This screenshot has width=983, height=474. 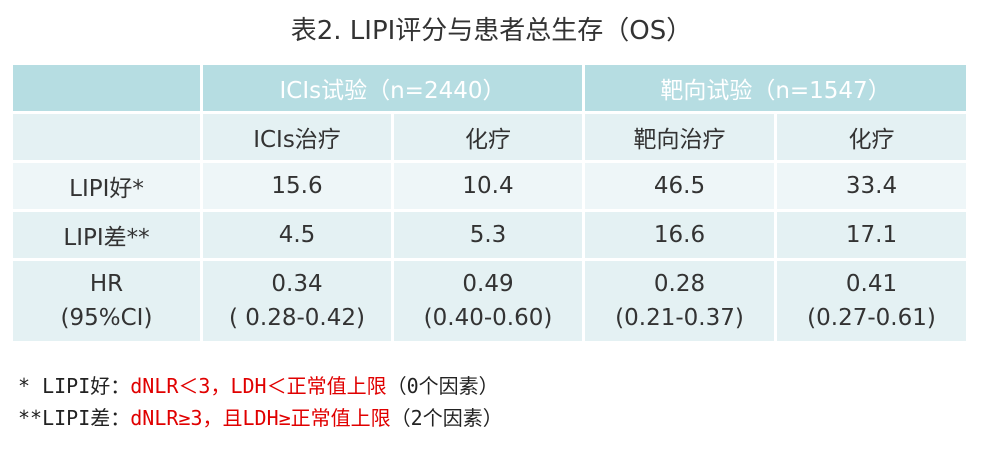 I want to click on sub-header: ICIs治疗, so click(x=297, y=137).